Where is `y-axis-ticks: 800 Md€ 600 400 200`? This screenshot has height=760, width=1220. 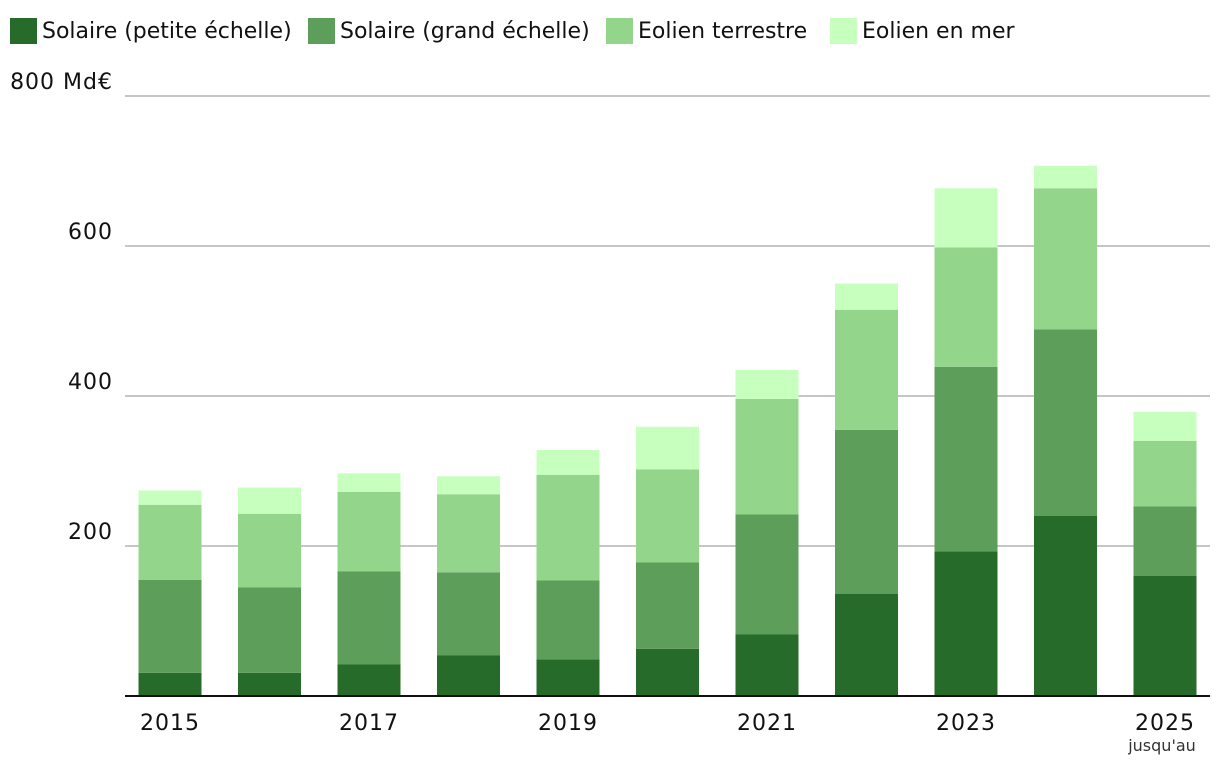
y-axis-ticks: 800 Md€ 600 400 200 is located at coordinates (61, 307).